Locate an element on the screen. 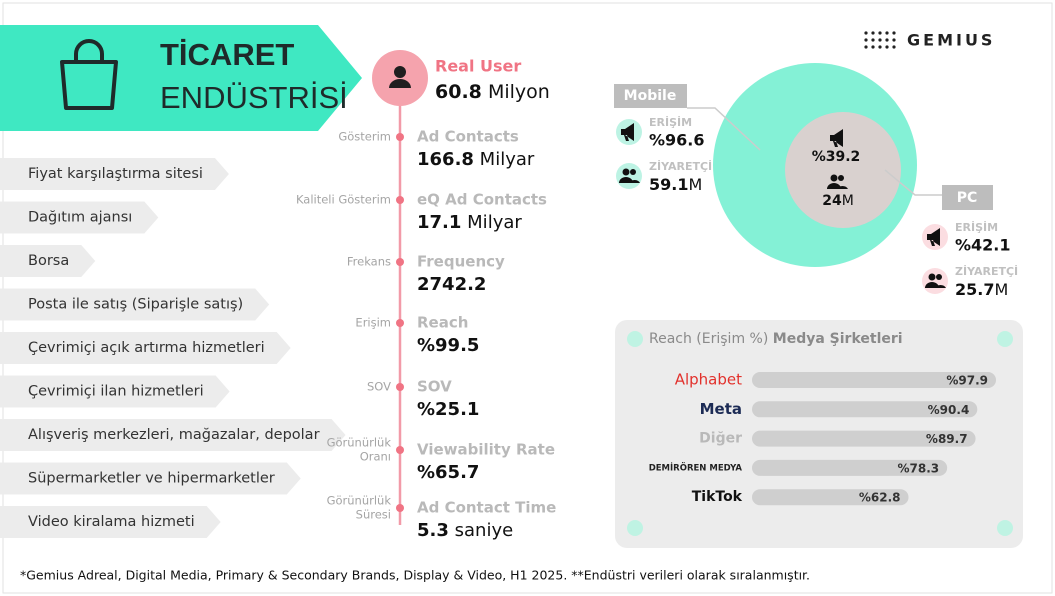 The image size is (1055, 596). tag-label: PC is located at coordinates (967, 198).